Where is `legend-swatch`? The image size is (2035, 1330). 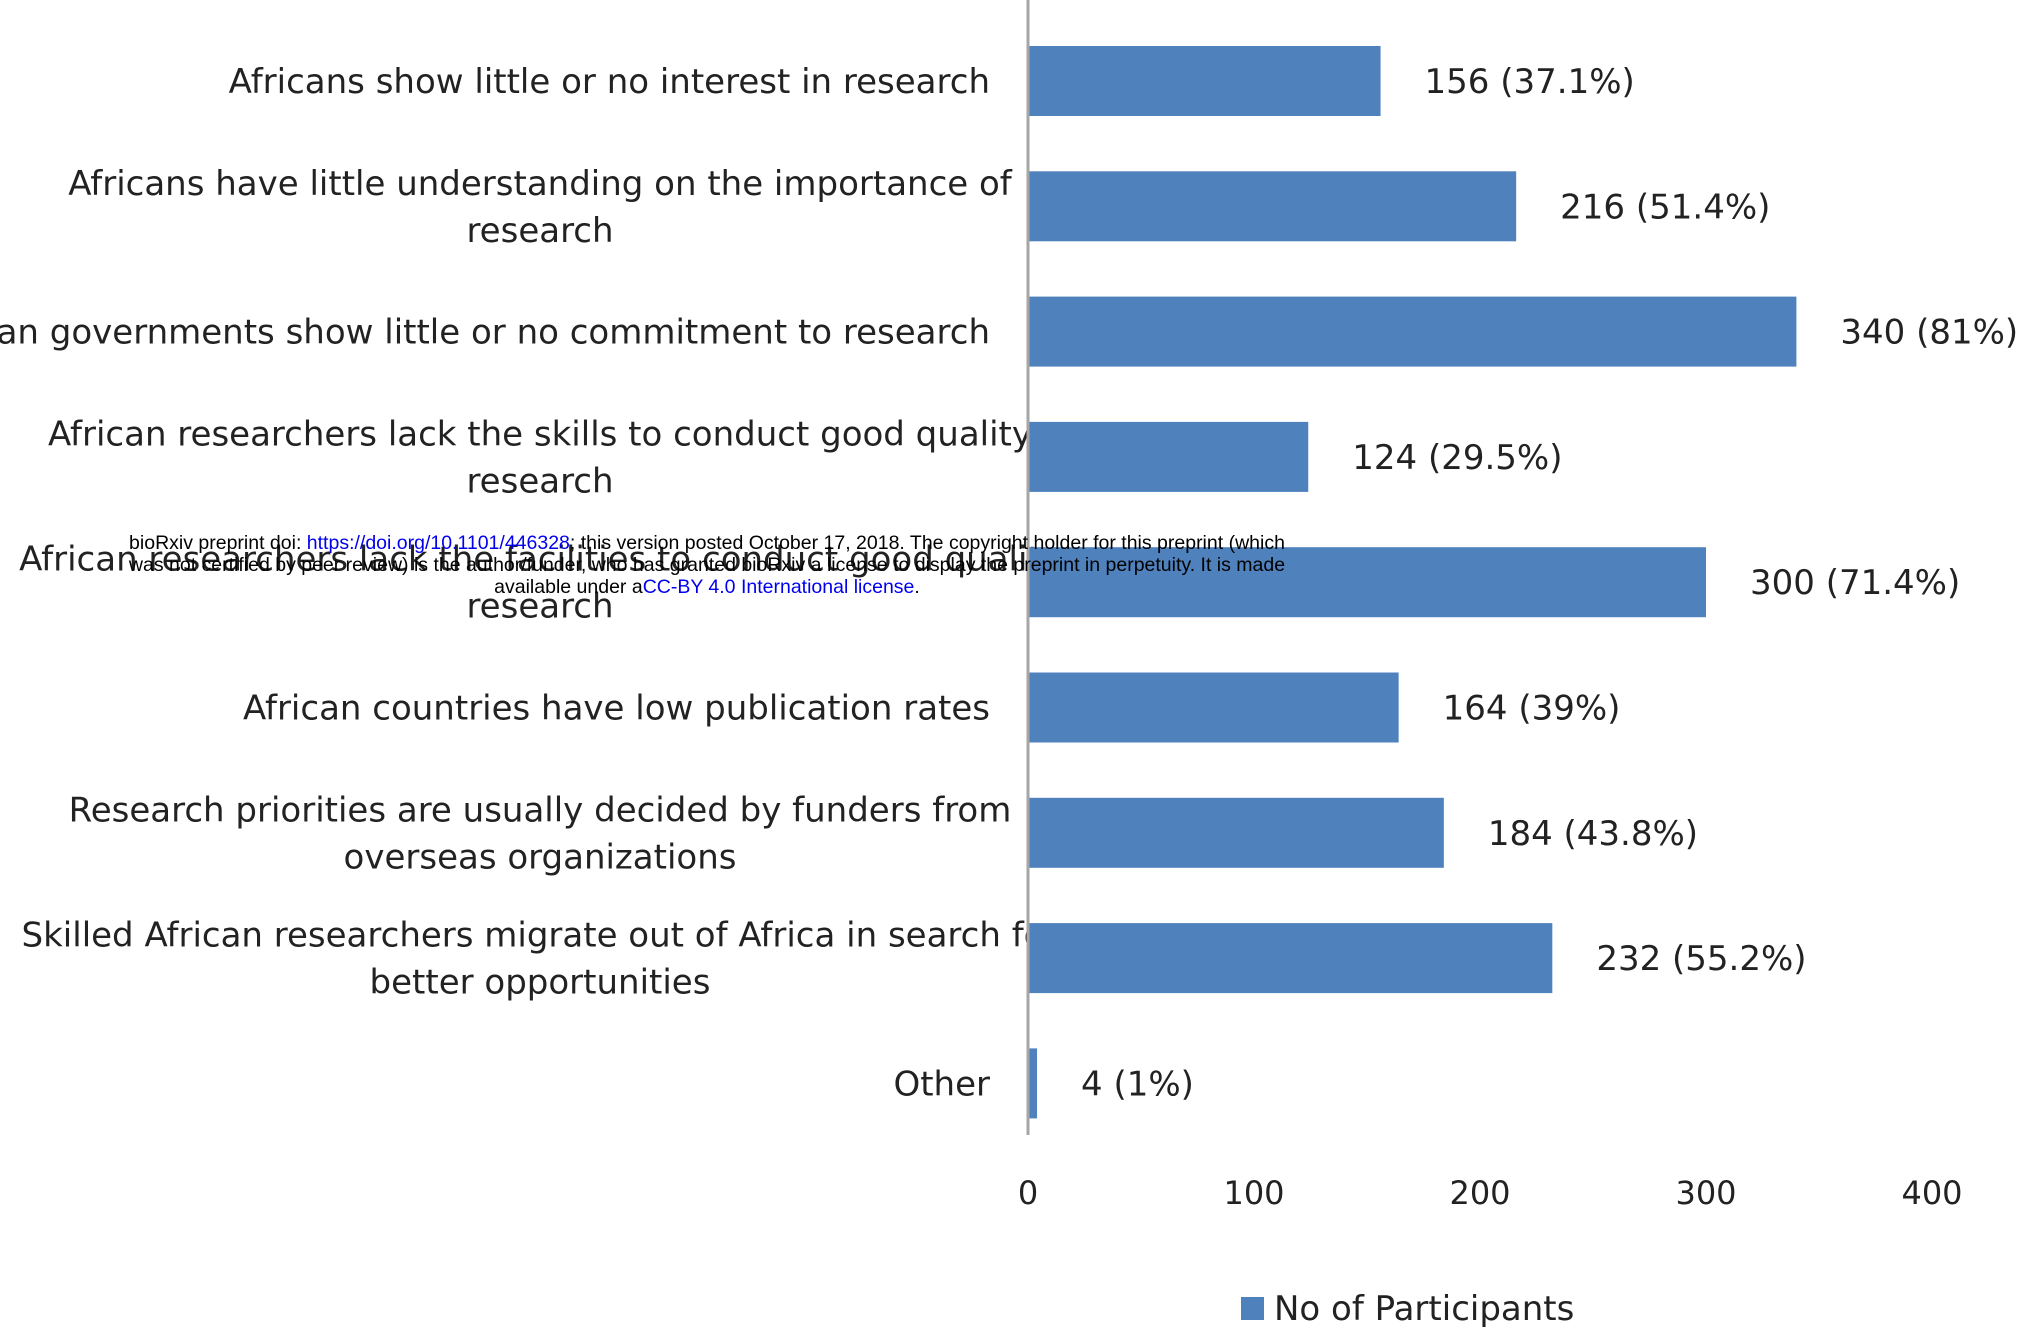 legend-swatch is located at coordinates (1252, 1308).